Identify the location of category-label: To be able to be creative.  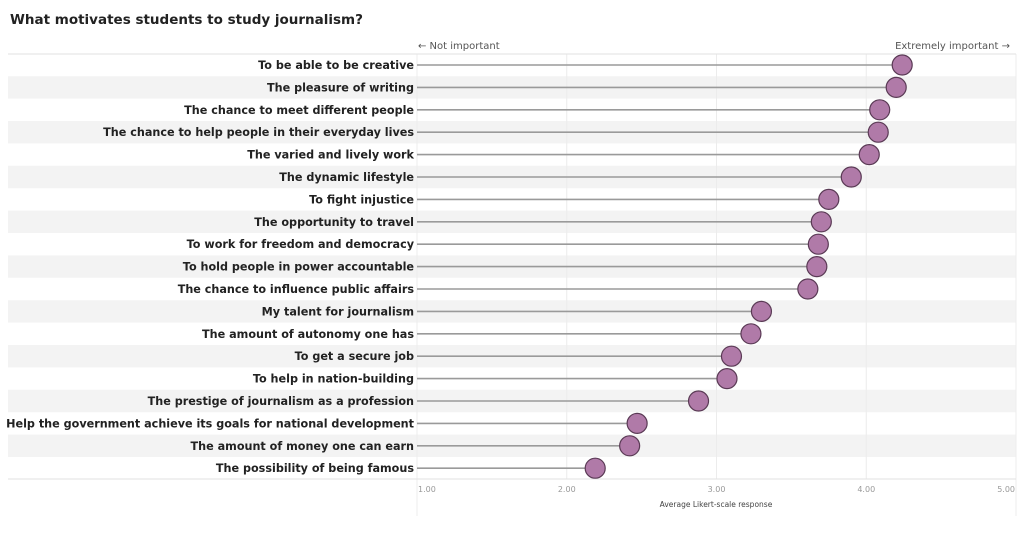
(336, 65).